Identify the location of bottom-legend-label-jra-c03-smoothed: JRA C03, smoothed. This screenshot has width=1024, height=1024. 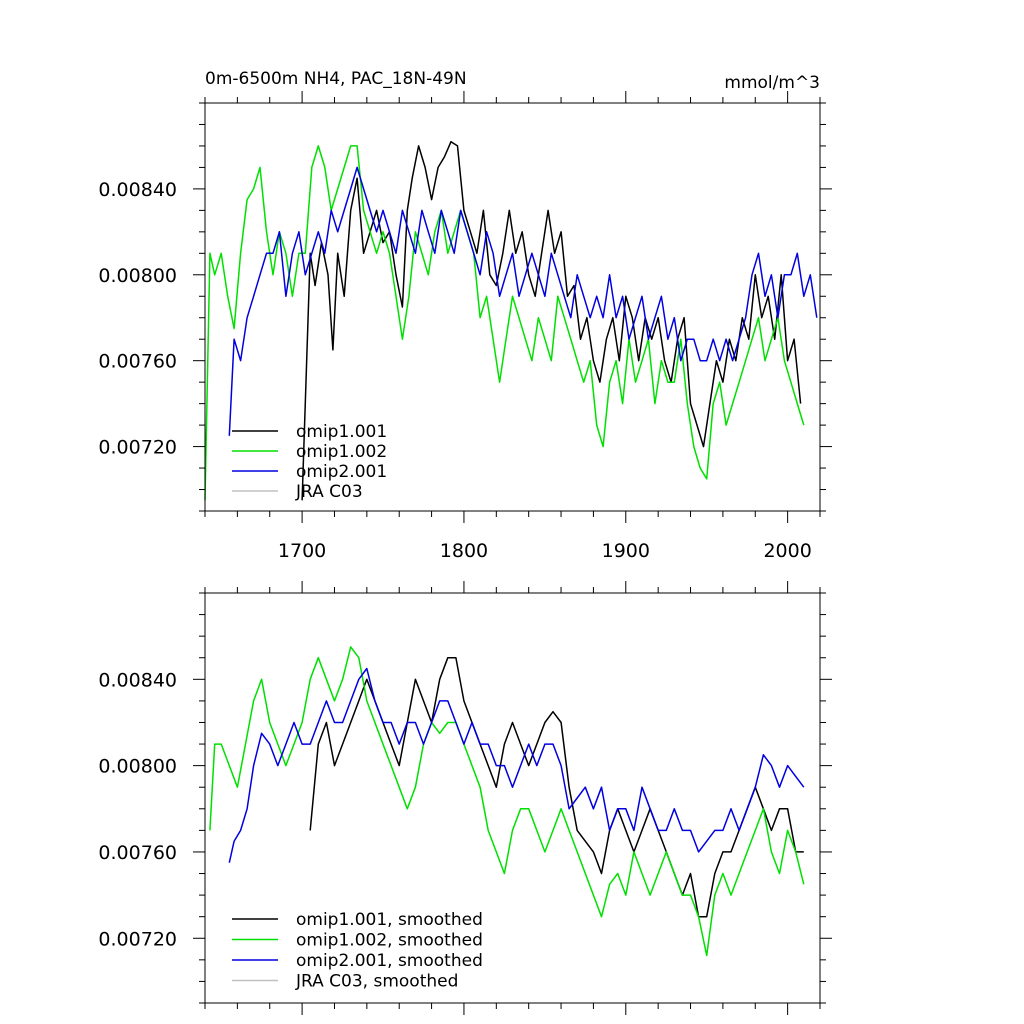
(376, 982).